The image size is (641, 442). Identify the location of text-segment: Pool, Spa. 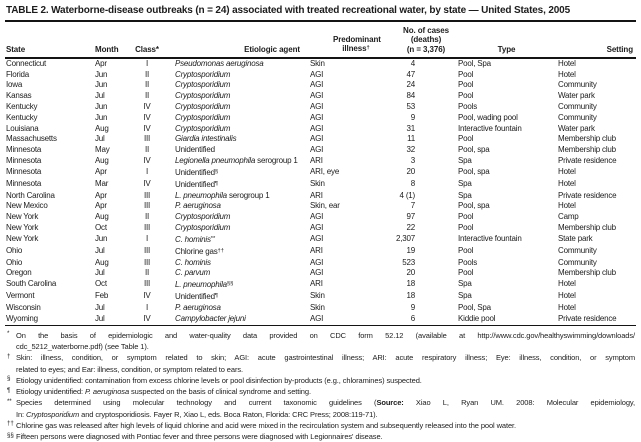
(474, 63).